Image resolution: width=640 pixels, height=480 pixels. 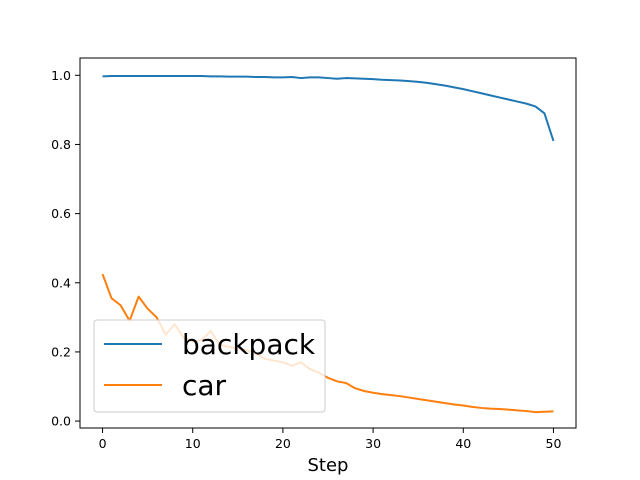 What do you see at coordinates (330, 439) in the screenshot?
I see `x-axis-ticks: 0 10 20 30 40 50` at bounding box center [330, 439].